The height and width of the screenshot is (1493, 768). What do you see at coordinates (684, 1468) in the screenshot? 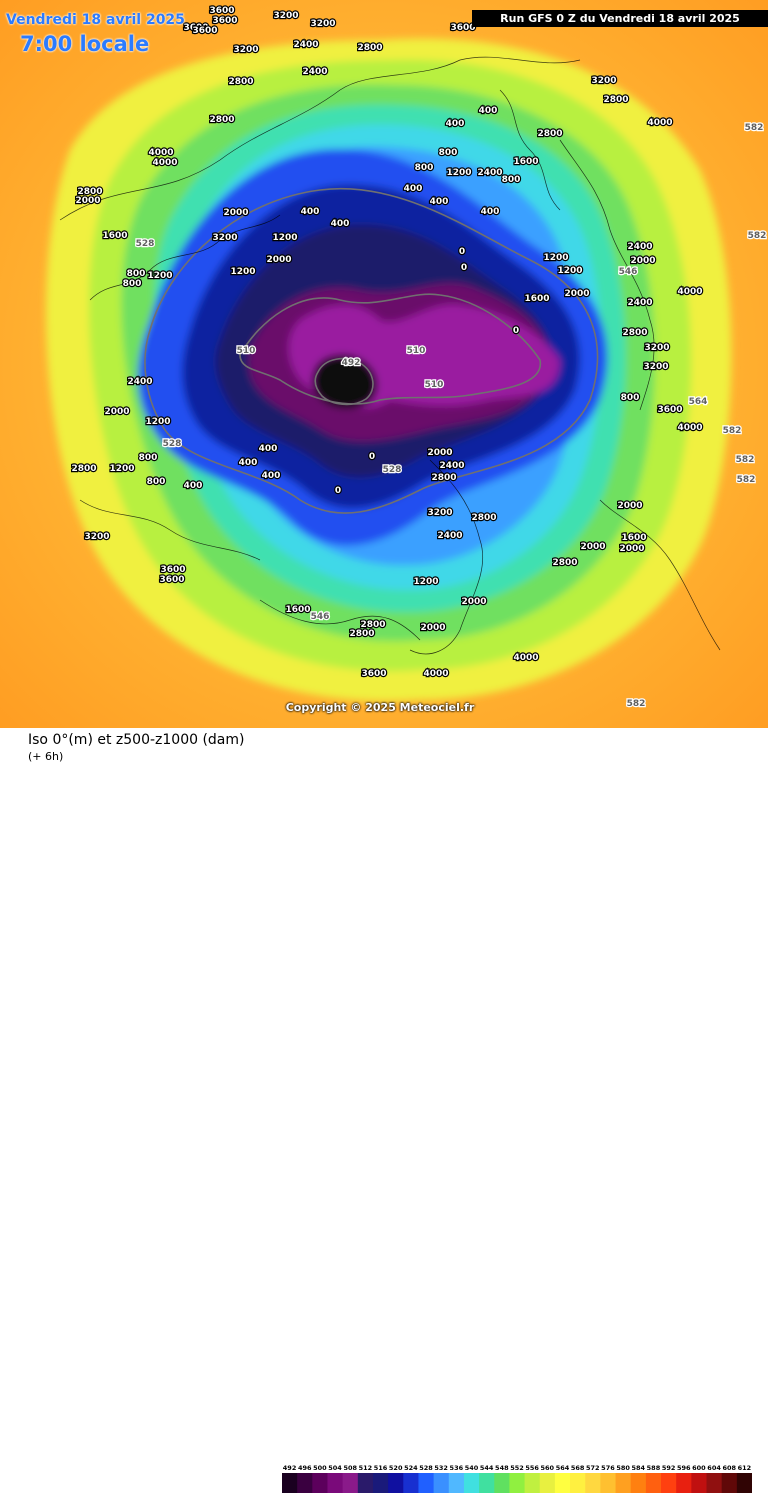
I see `scale-tick-label: 596` at bounding box center [684, 1468].